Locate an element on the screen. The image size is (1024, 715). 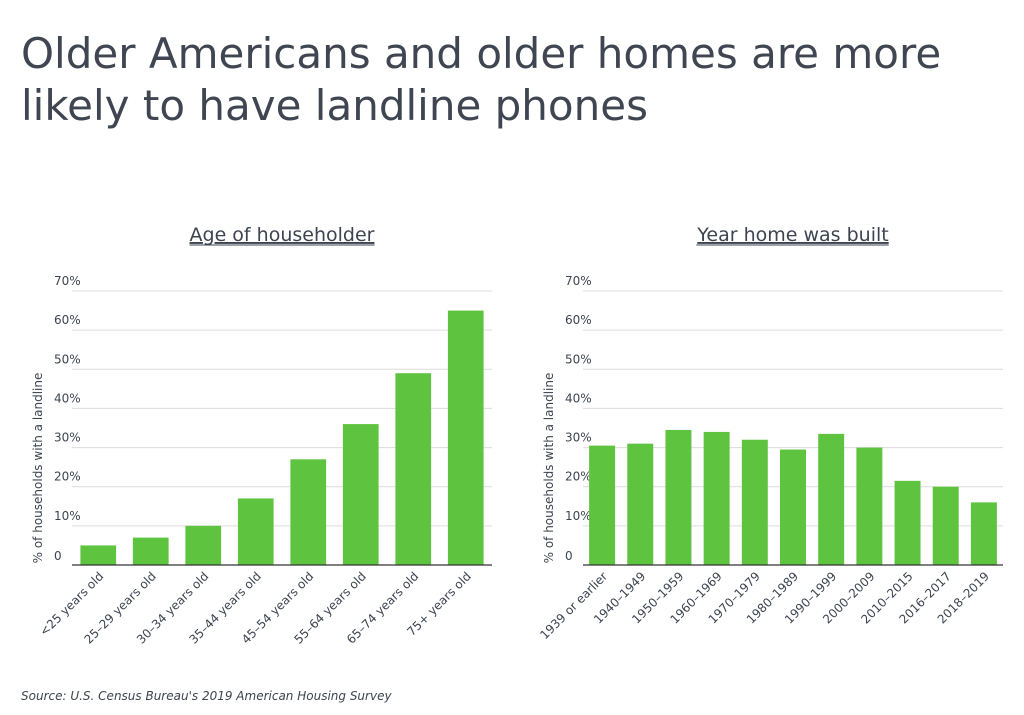
chart1-ytick-label: 0 is located at coordinates (58, 556).